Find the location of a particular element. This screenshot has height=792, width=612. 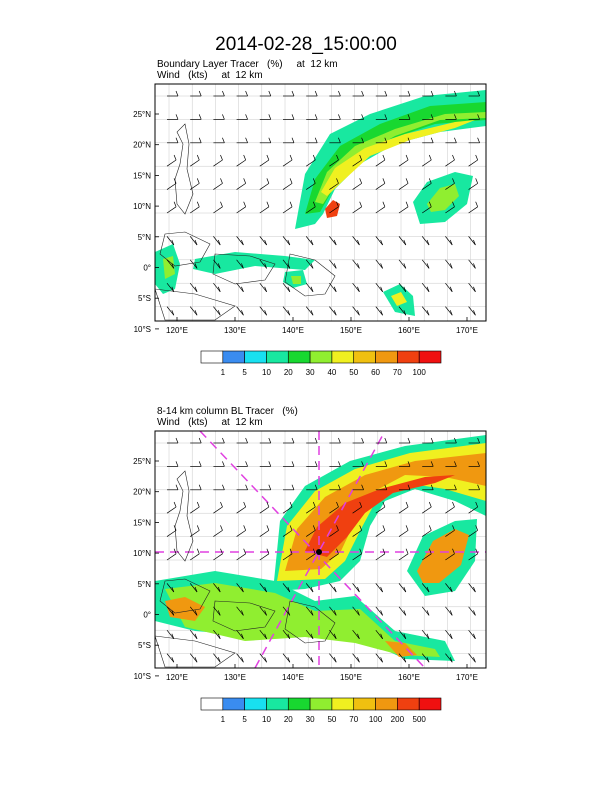

lon-tick-label: 120°E is located at coordinates (177, 330).